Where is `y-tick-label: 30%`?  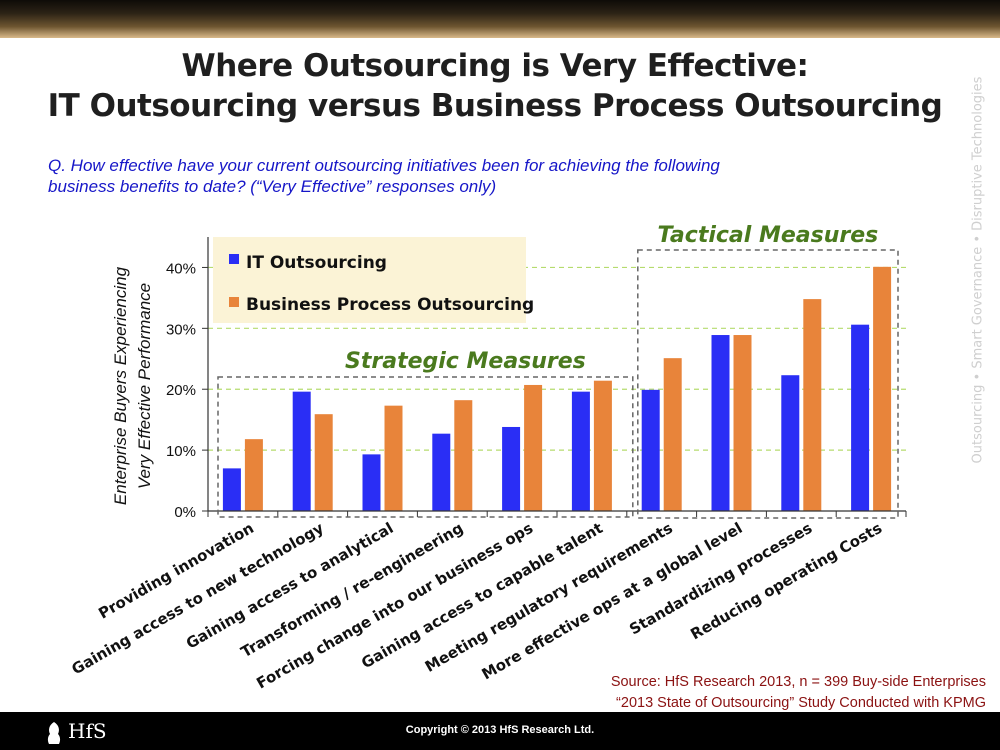
y-tick-label: 30% is located at coordinates (181, 329).